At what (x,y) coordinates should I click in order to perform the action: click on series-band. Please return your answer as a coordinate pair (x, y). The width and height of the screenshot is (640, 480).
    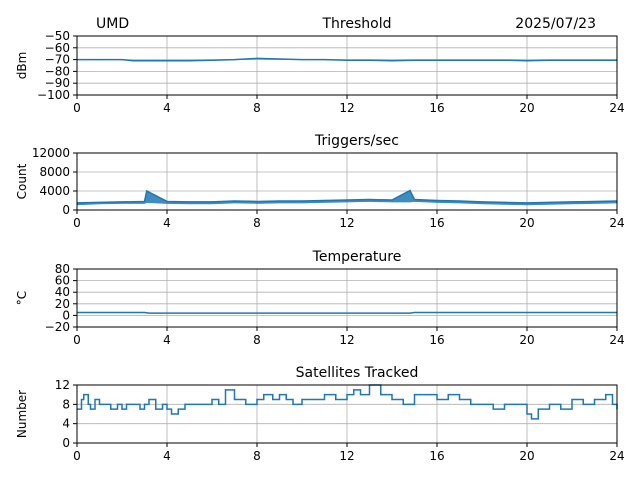
    Looking at the image, I should click on (347, 198).